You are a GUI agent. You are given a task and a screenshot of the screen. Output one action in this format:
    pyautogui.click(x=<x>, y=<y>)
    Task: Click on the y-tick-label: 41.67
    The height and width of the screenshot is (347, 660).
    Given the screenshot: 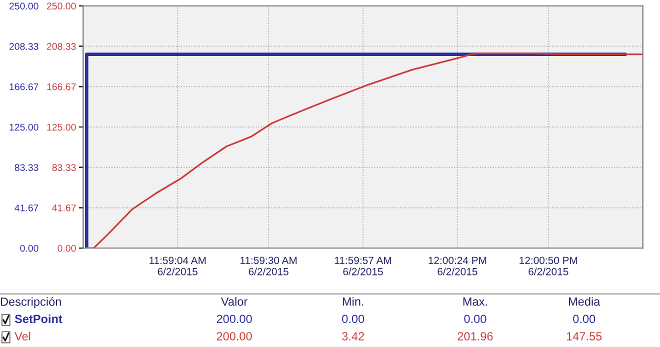 What is the action you would take?
    pyautogui.click(x=64, y=208)
    